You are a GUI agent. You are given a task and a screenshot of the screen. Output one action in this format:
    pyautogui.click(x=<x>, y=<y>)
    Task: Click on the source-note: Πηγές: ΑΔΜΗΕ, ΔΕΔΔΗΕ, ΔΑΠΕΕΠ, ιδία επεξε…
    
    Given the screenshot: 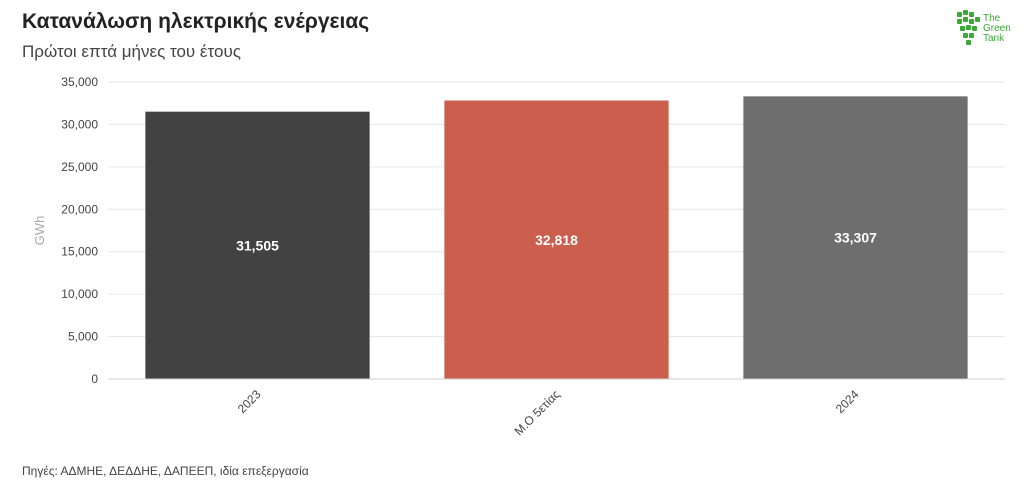 What is the action you would take?
    pyautogui.click(x=165, y=471)
    